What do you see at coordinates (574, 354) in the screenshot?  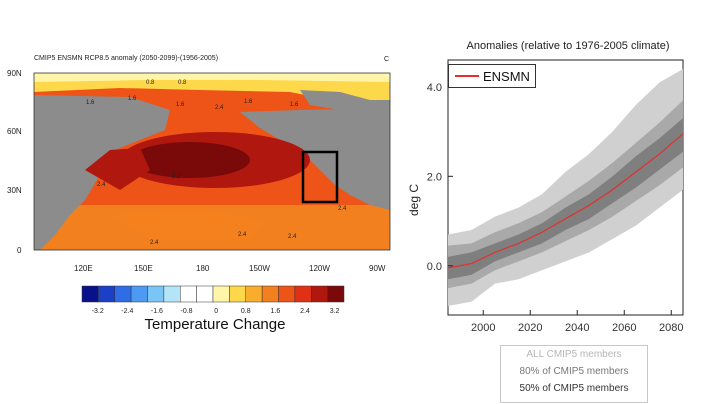 I see `band-legend-all: ALL CMIP5 members` at bounding box center [574, 354].